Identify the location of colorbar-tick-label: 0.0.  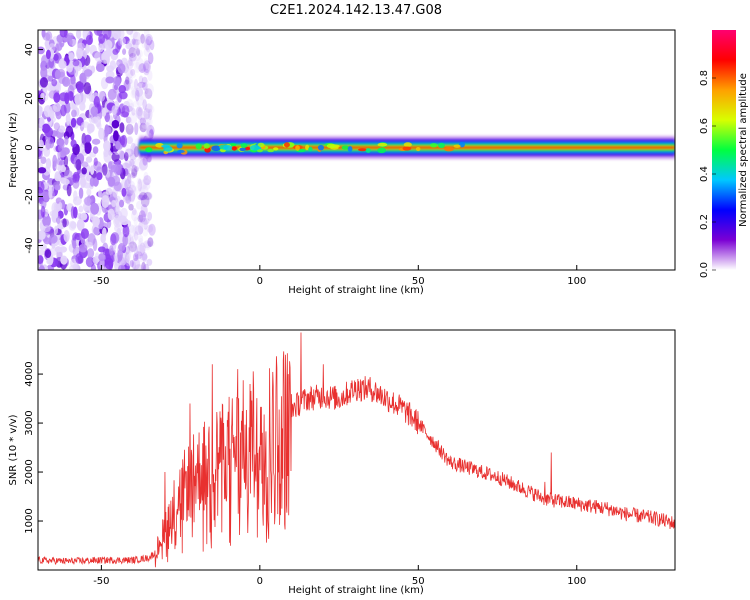
(704, 270).